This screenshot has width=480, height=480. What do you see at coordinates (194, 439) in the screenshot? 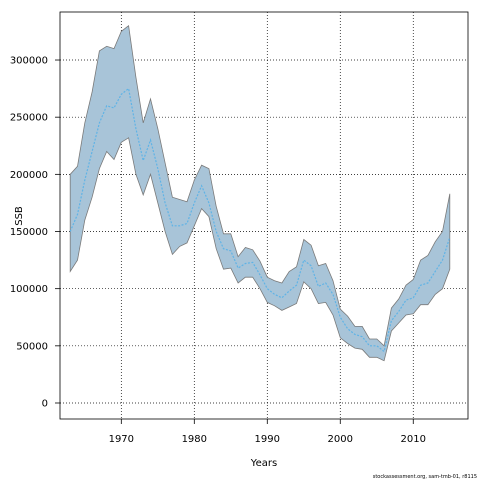
I see `x-tick-label: 1980` at bounding box center [194, 439].